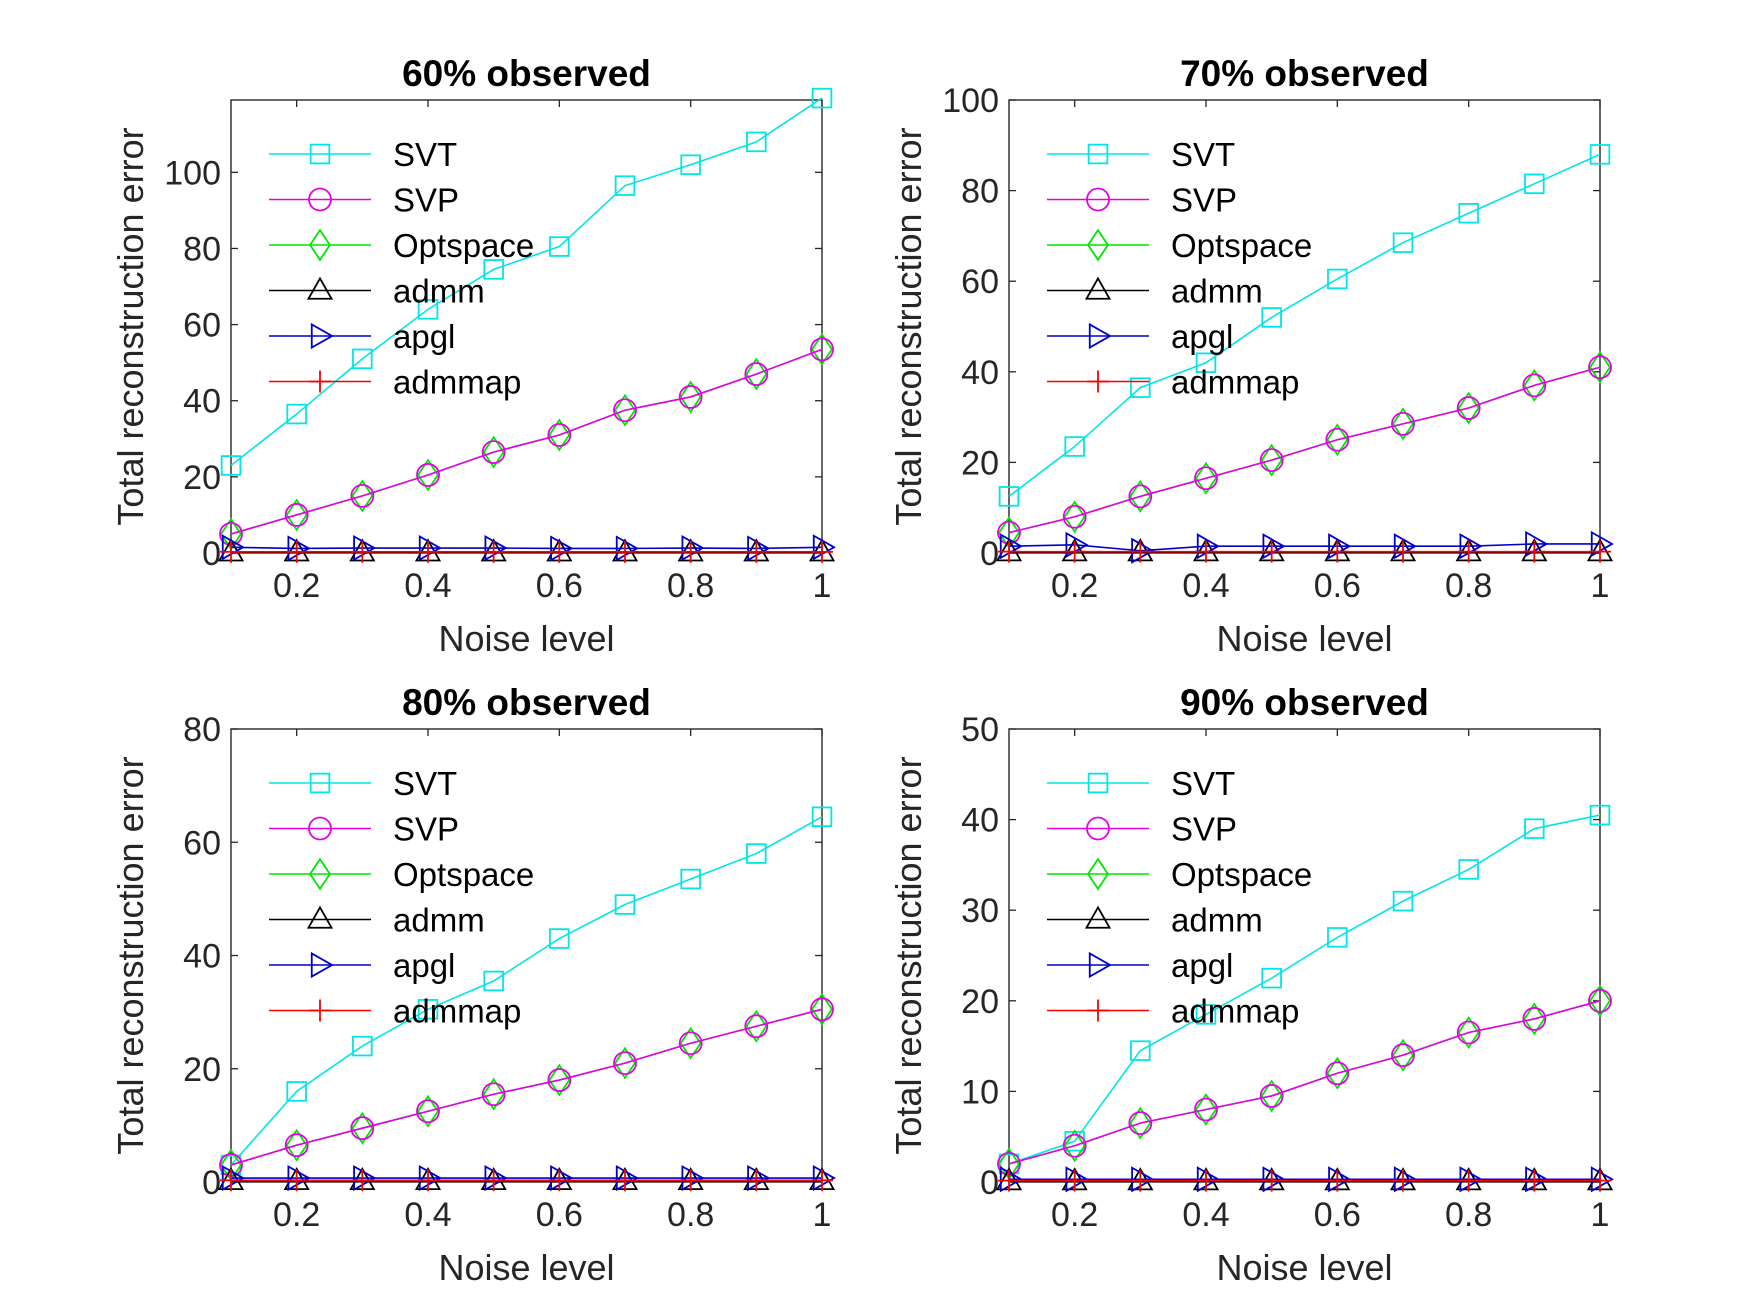 The height and width of the screenshot is (1313, 1750). Describe the element at coordinates (202, 730) in the screenshot. I see `y-tick-label: 80` at that location.